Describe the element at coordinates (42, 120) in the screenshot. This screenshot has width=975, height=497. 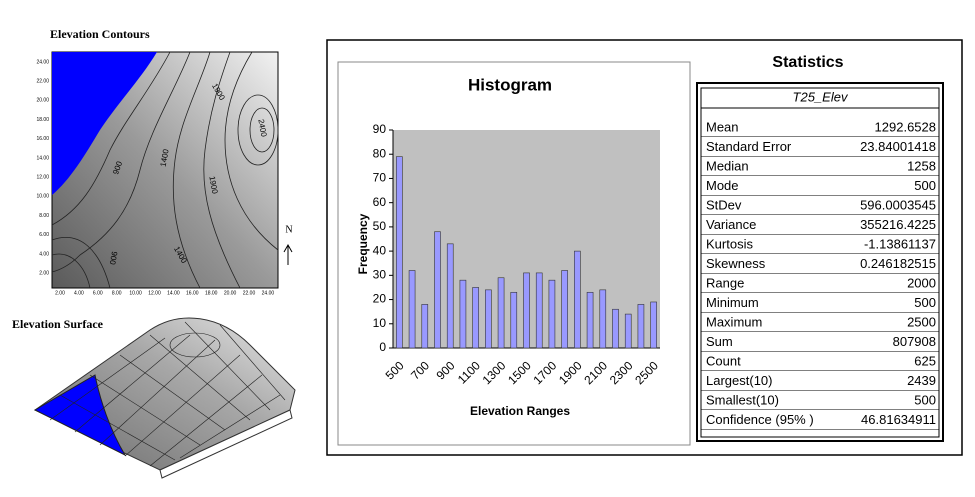
I see `contour-y-tick: 18.00` at that location.